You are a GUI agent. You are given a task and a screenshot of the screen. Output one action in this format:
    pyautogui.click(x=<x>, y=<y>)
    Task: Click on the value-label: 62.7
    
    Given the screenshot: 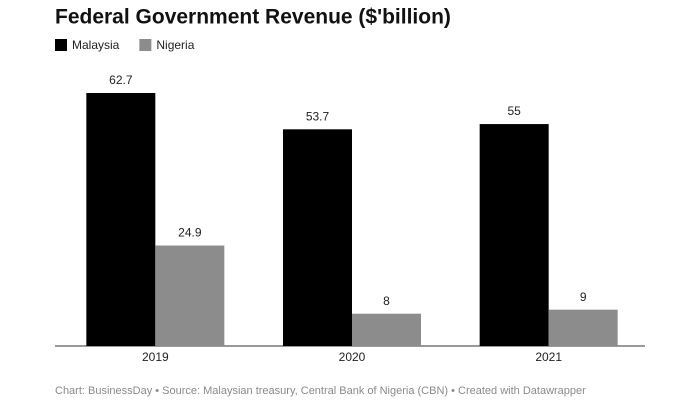 What is the action you would take?
    pyautogui.click(x=121, y=80)
    